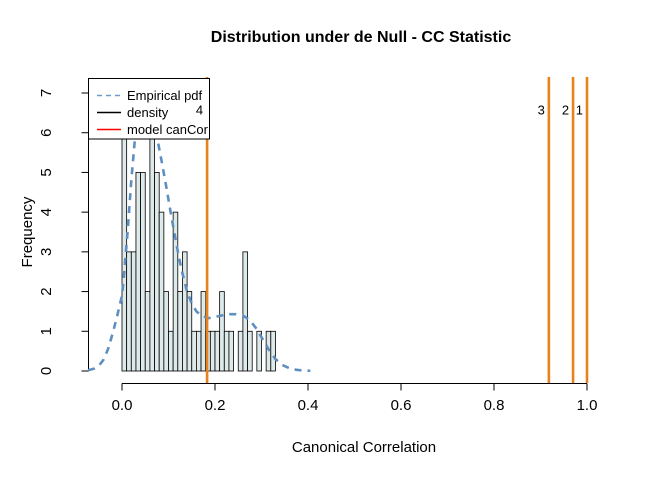  What do you see at coordinates (401, 405) in the screenshot?
I see `x-tick-label: 0.6` at bounding box center [401, 405].